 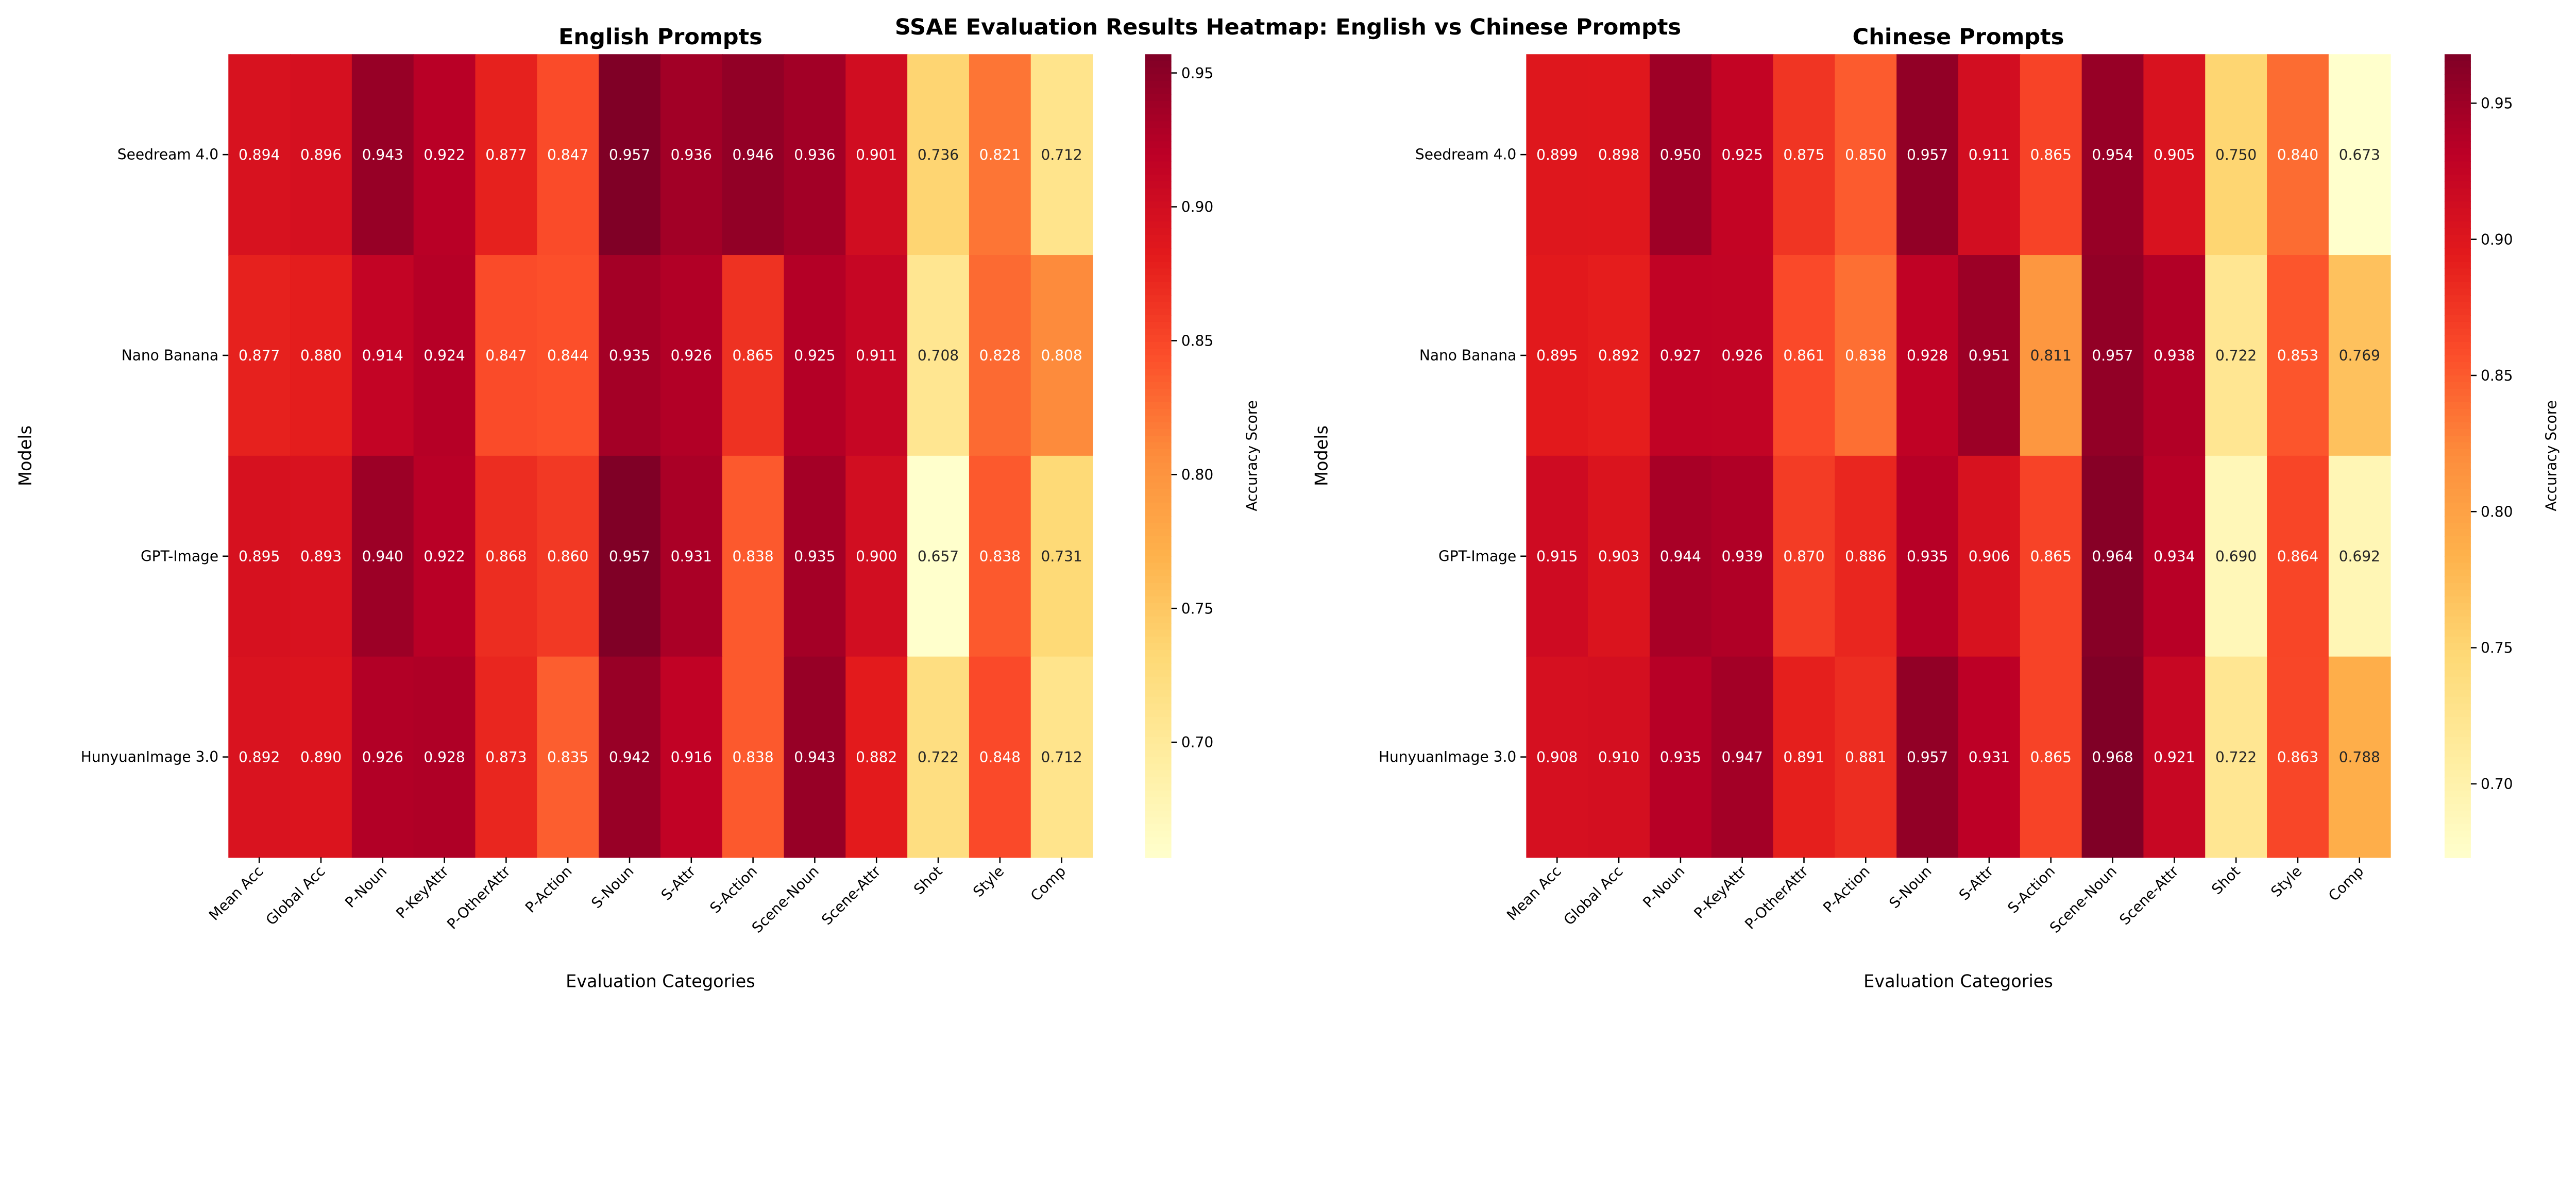 What do you see at coordinates (167, 155) in the screenshot?
I see `y-tick-label: Seedream 4.0` at bounding box center [167, 155].